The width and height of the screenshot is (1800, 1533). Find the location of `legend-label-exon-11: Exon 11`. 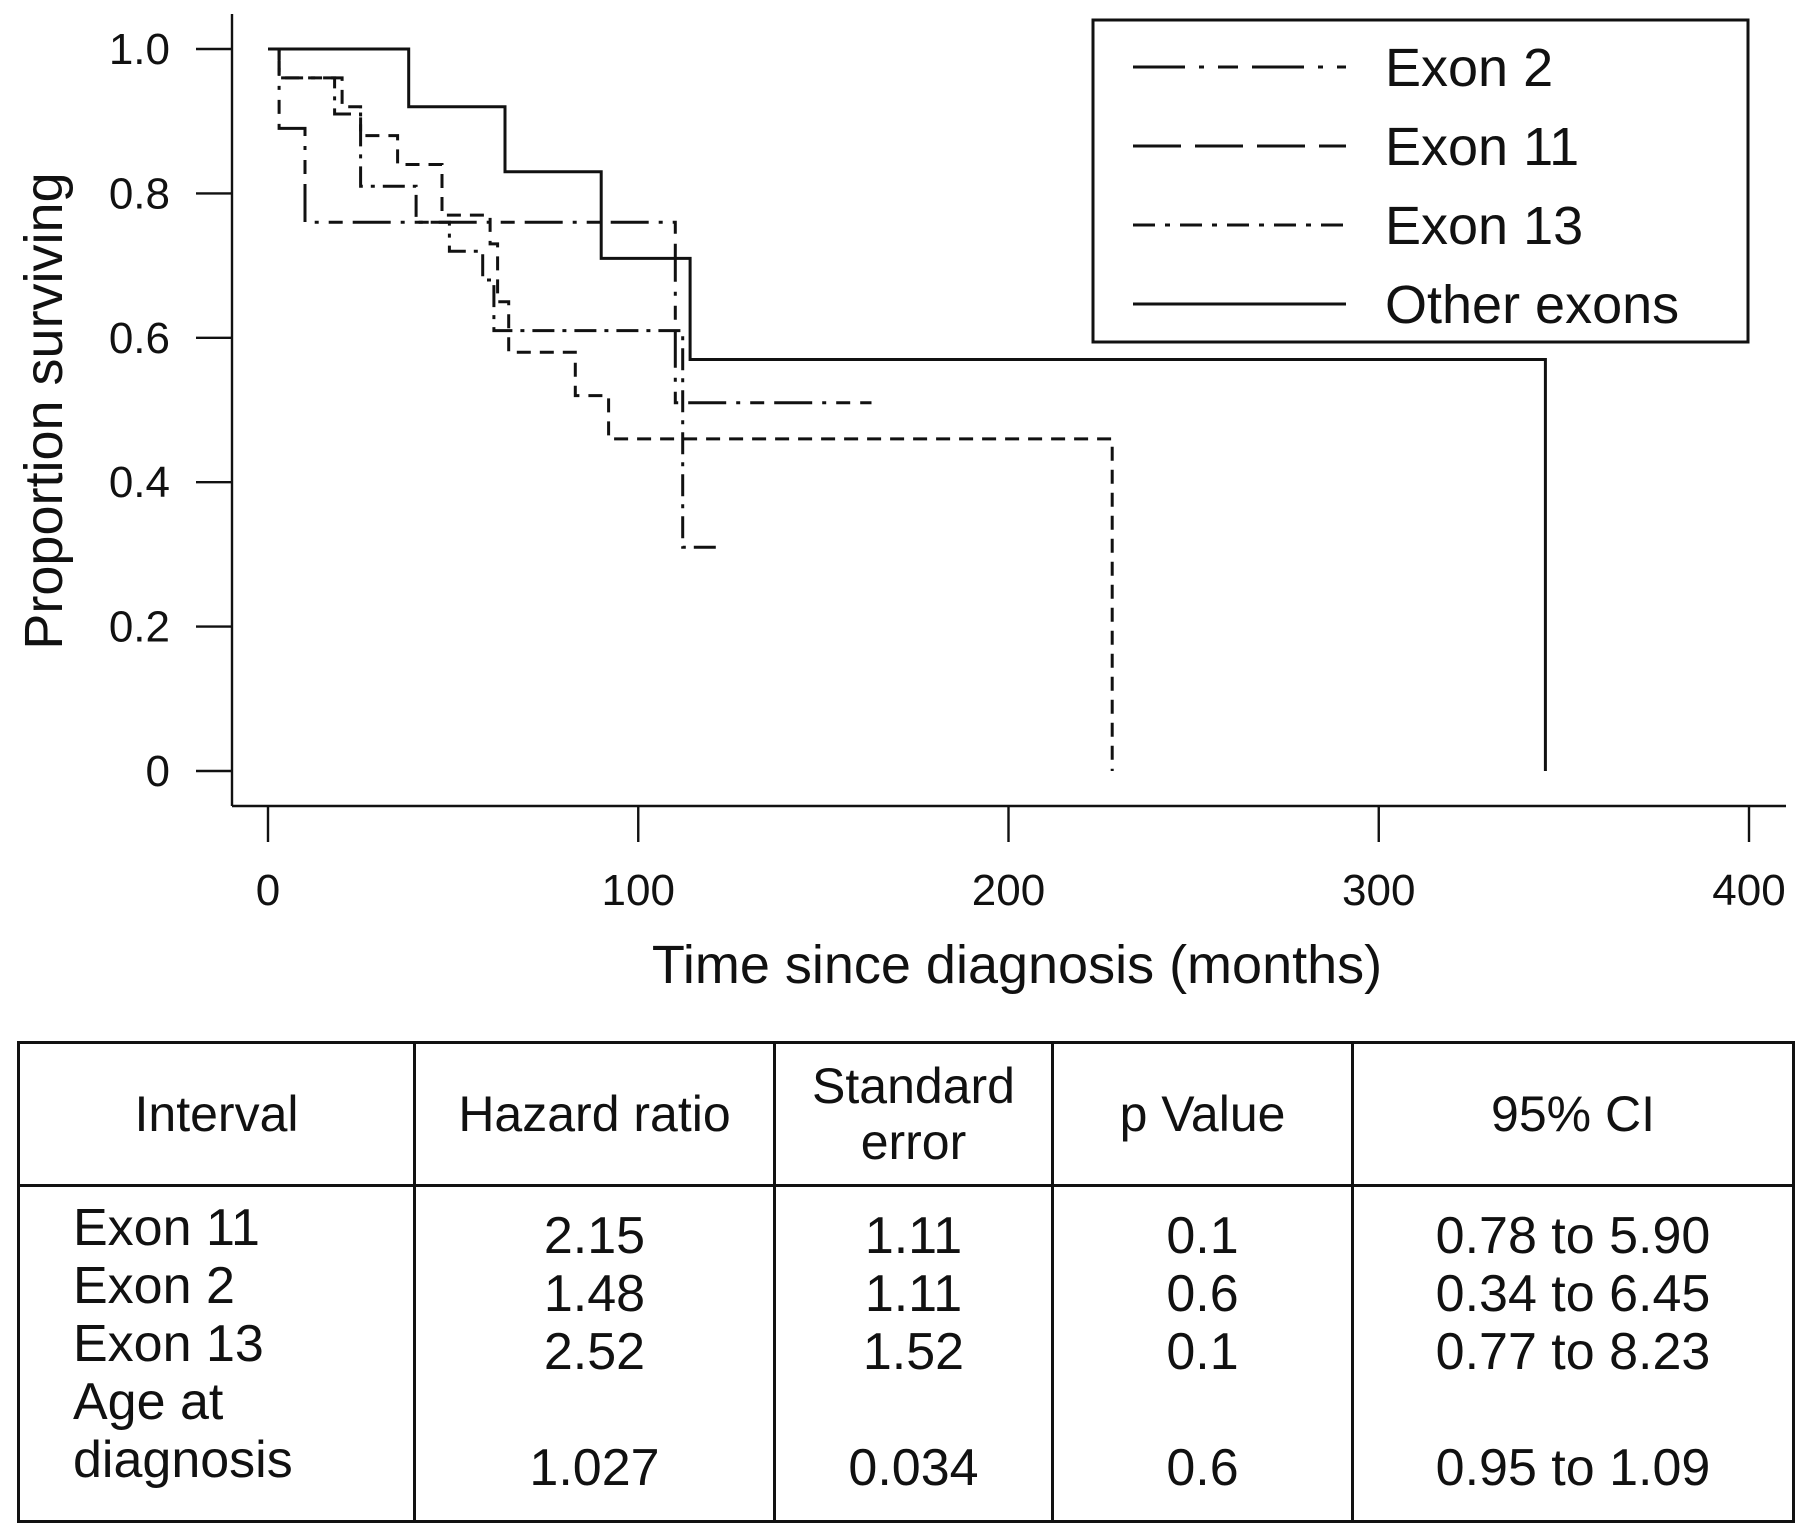

legend-label-exon-11: Exon 11 is located at coordinates (1482, 147).